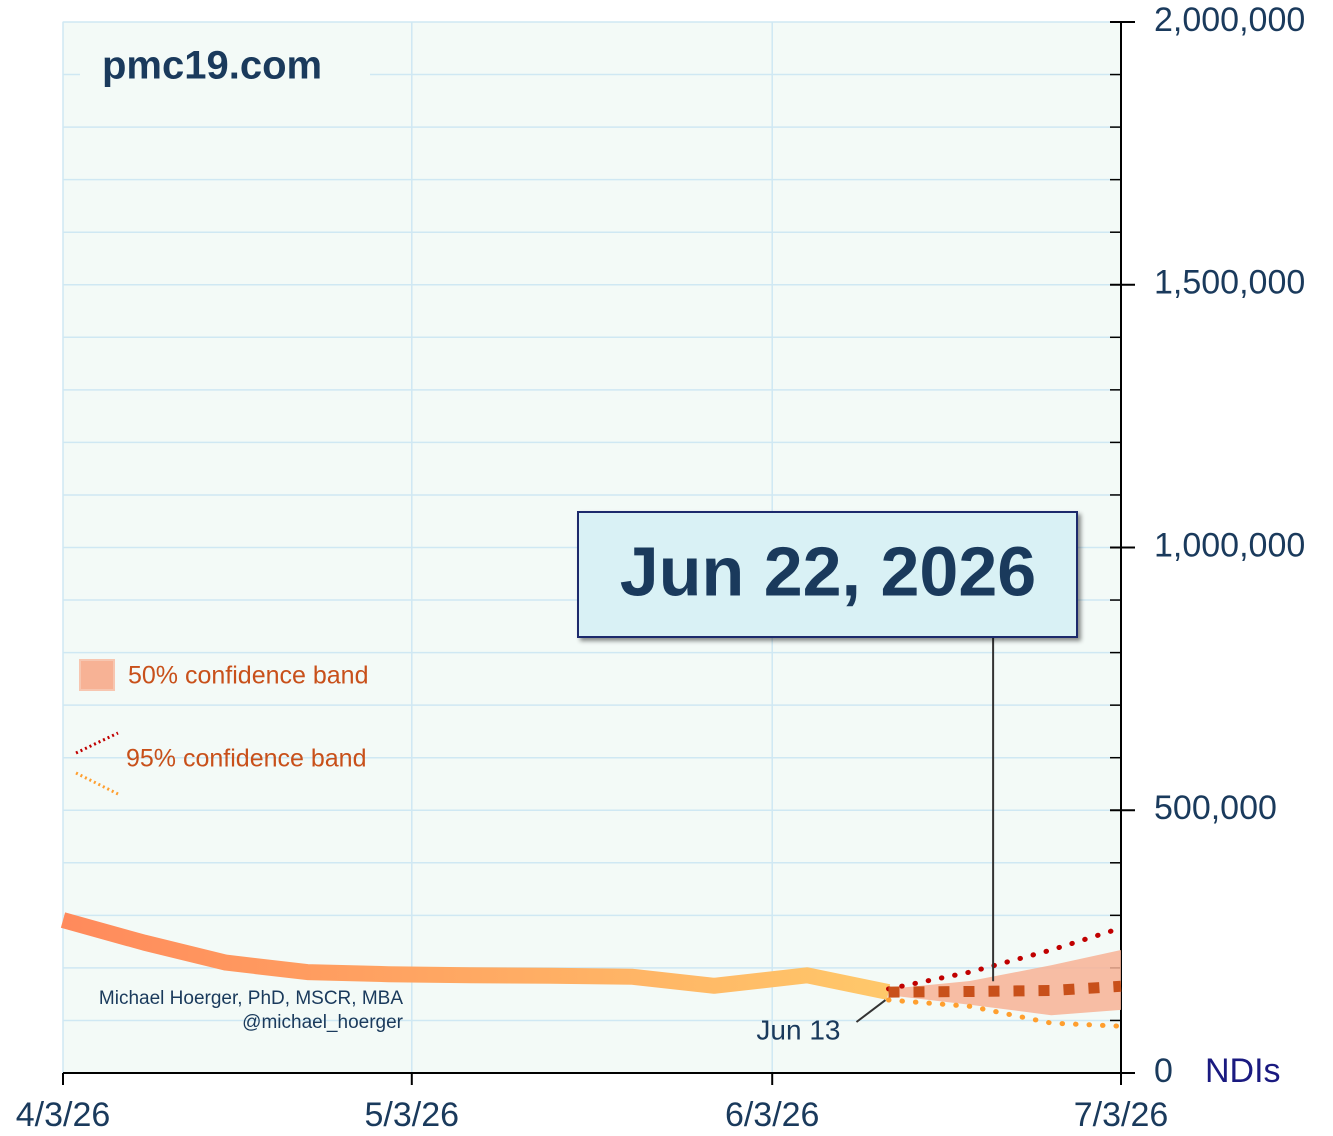  Describe the element at coordinates (322, 1022) in the screenshot. I see `credit: @michael_hoerger` at that location.